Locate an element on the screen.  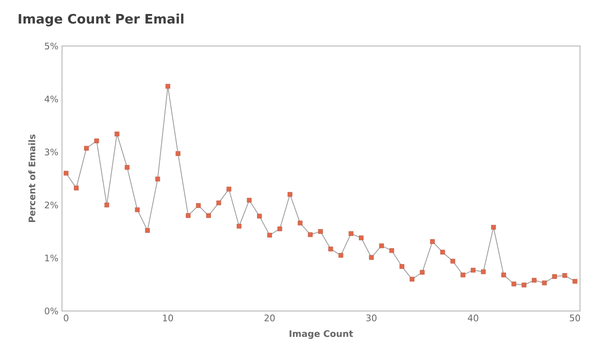
y-tick-label: 5% is located at coordinates (51, 46).